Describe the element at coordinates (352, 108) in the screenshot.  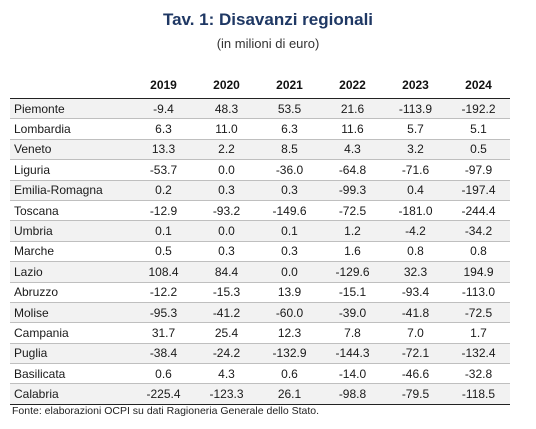
I see `value-cell: 21.6` at that location.